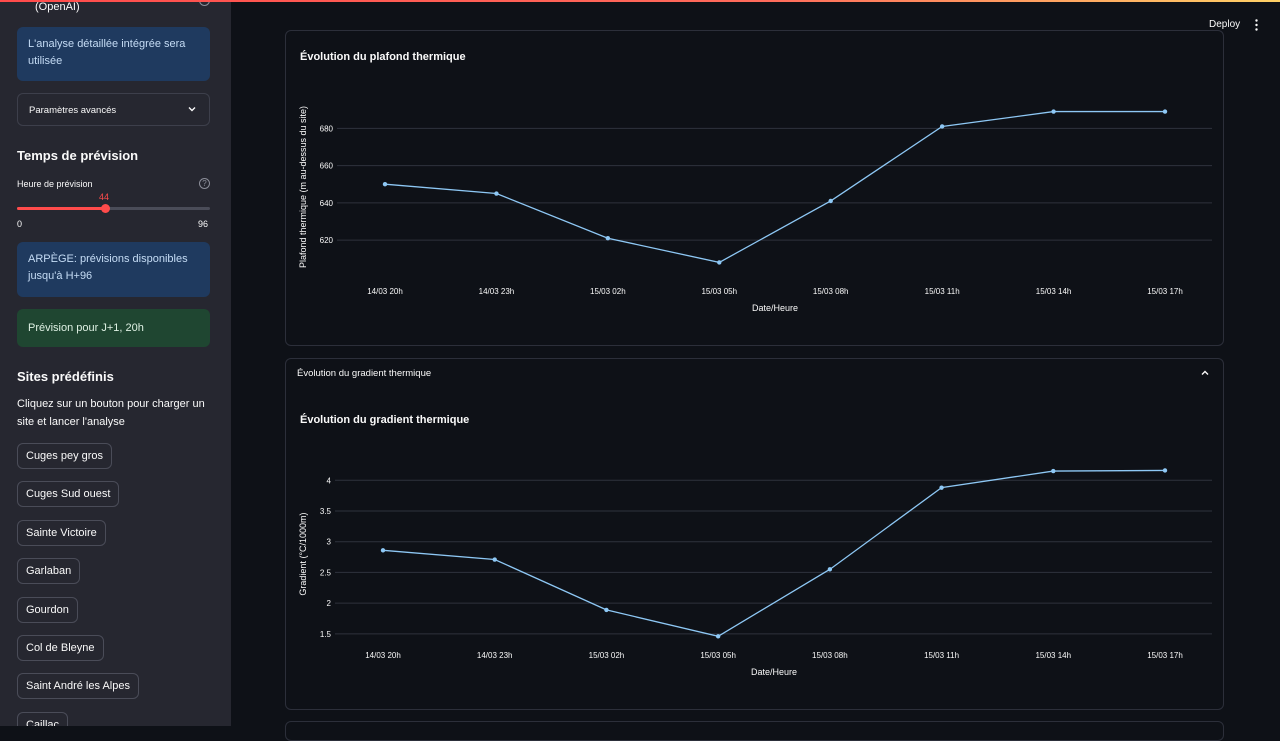  What do you see at coordinates (78, 686) in the screenshot?
I see `site-button: Saint André les Alpes` at bounding box center [78, 686].